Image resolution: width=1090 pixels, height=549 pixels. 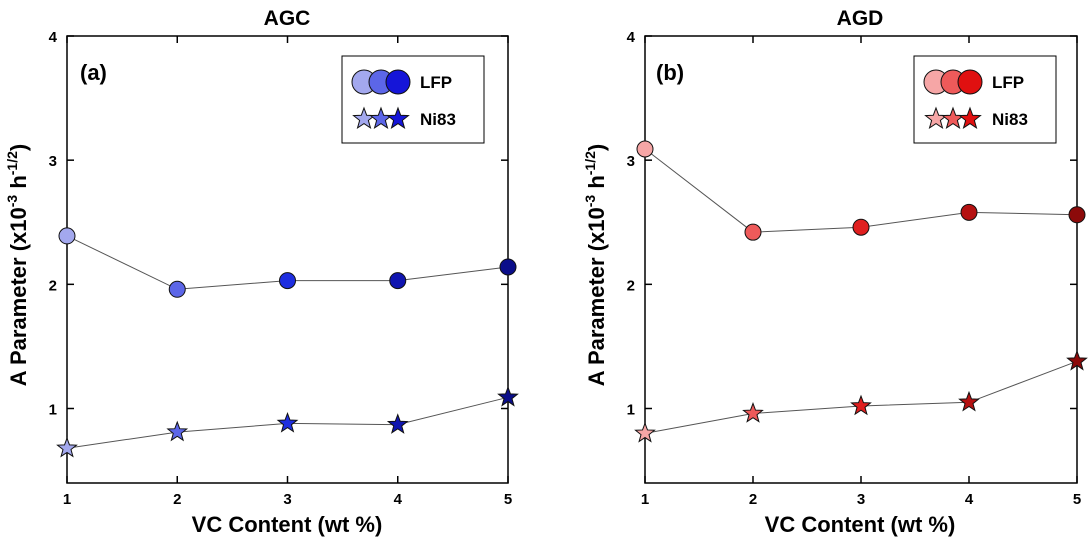 What do you see at coordinates (17, 265) in the screenshot?
I see `y-axis-label-a: A Parameter (x10-3 h-1/2)` at bounding box center [17, 265].